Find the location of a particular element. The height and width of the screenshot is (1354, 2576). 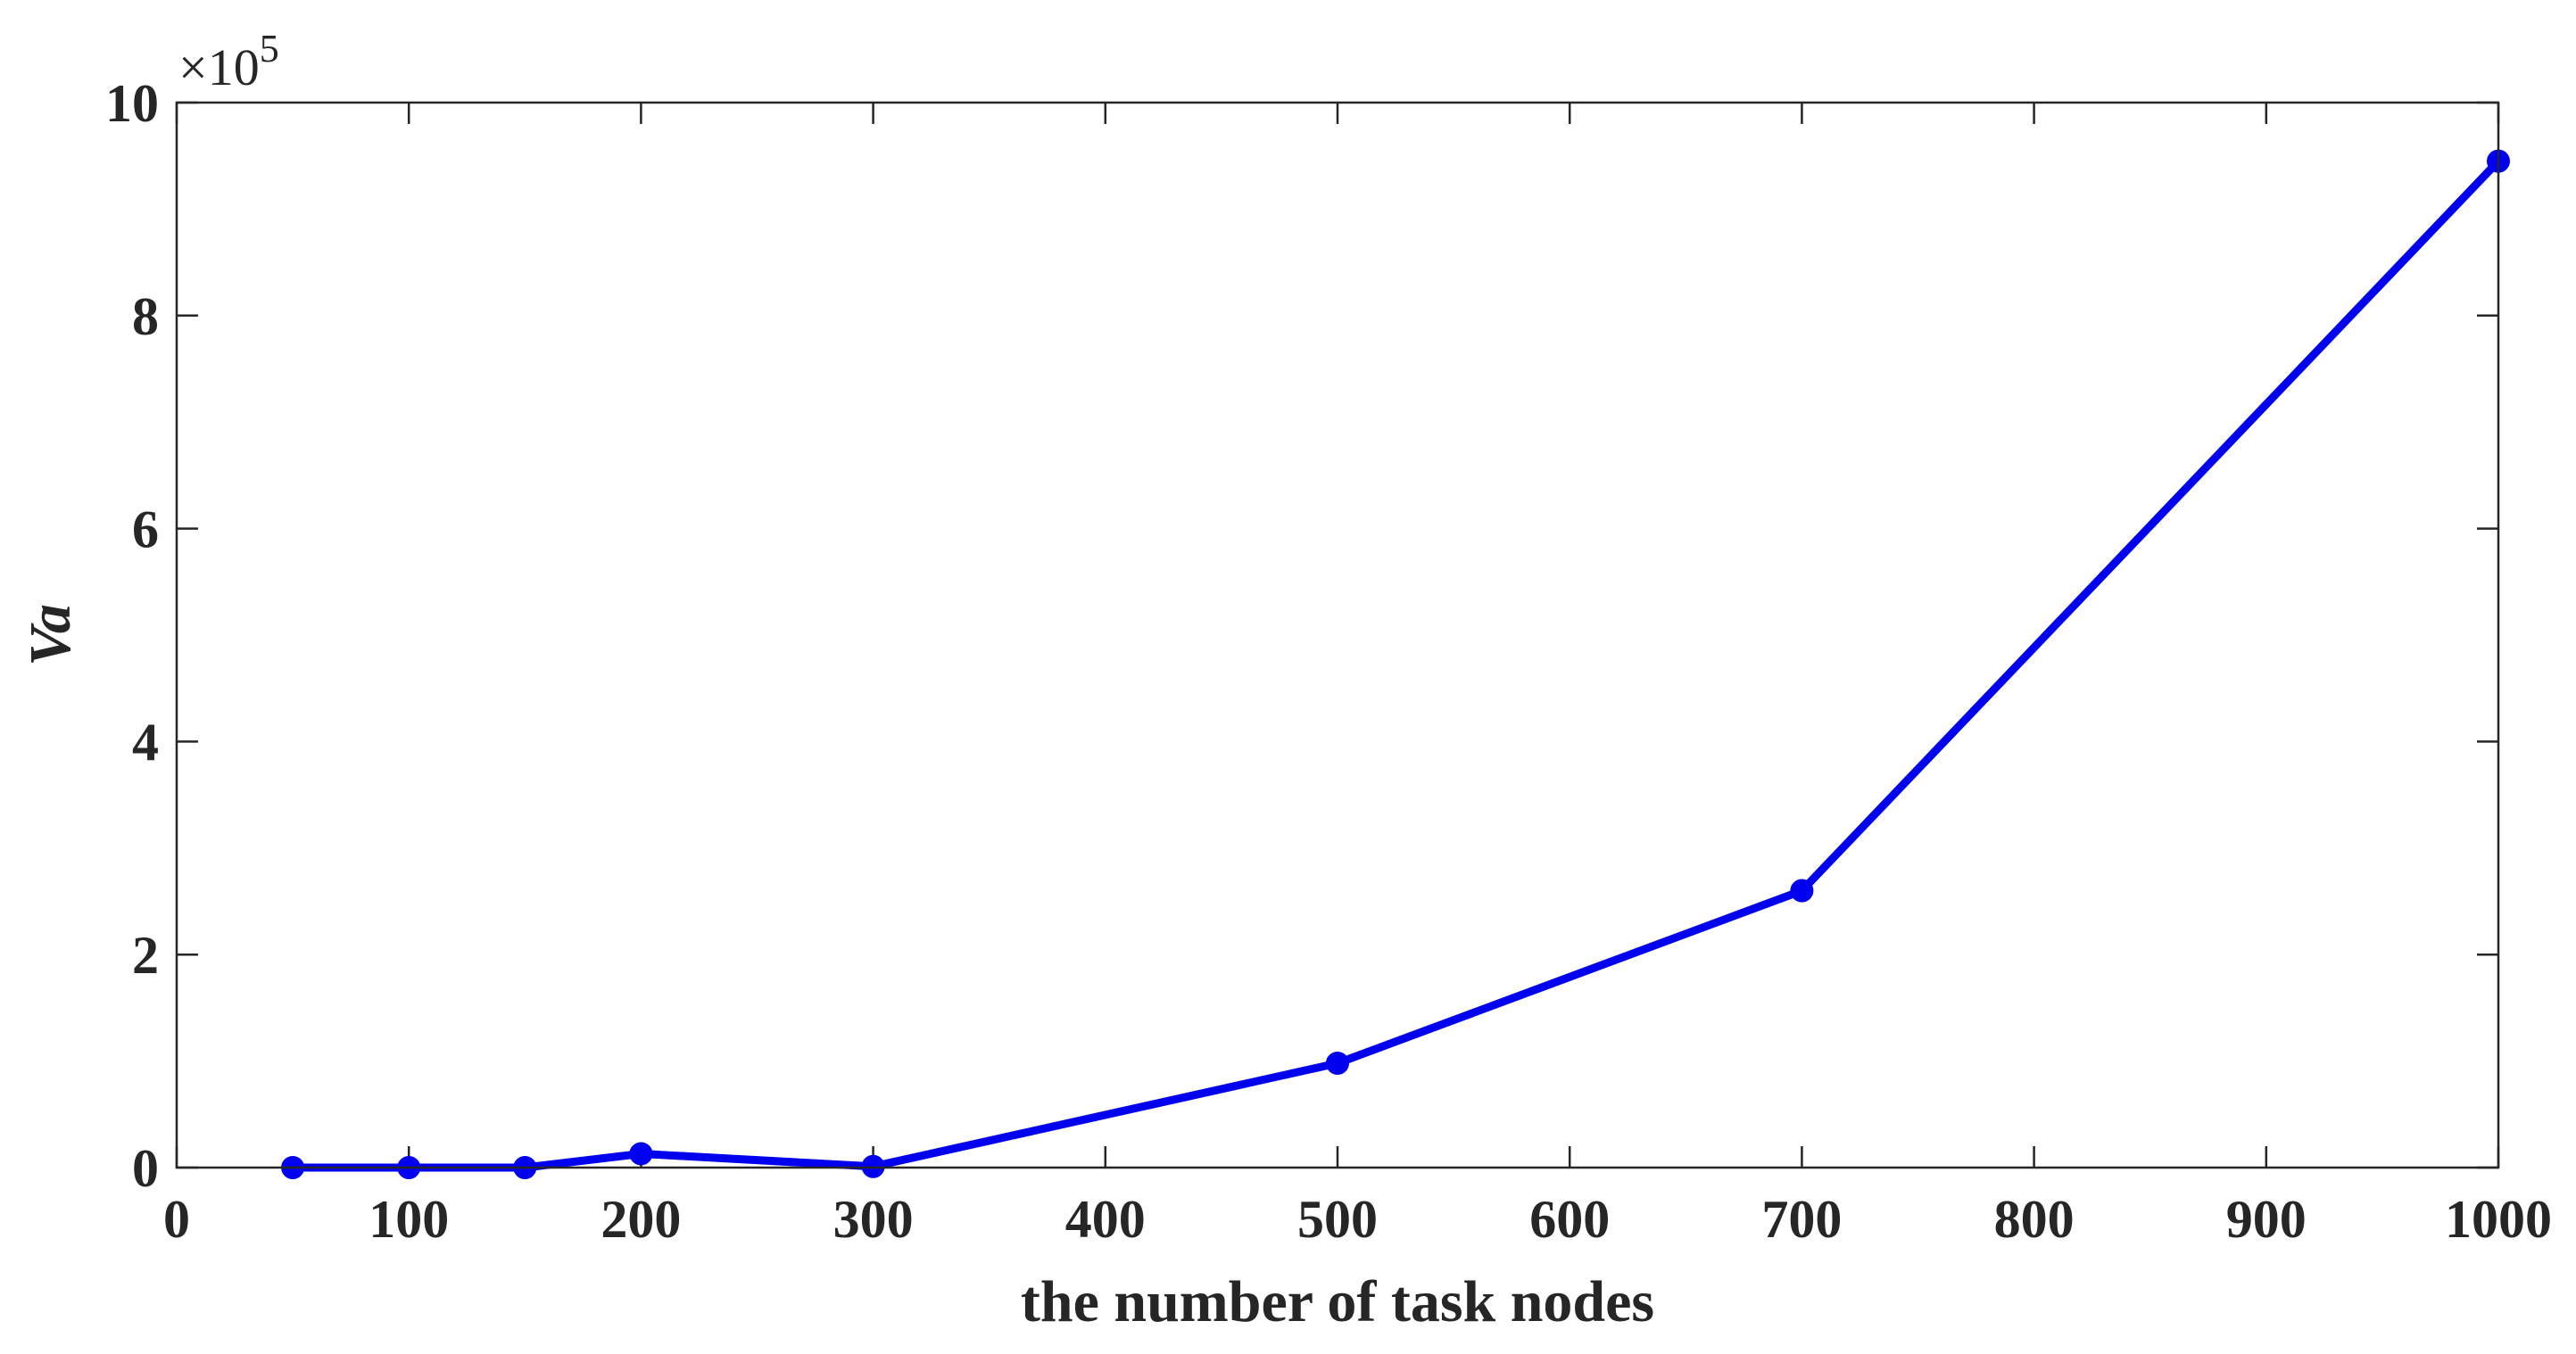

y-tick-labels: 0 2 4 6 8 10 is located at coordinates (132, 636).